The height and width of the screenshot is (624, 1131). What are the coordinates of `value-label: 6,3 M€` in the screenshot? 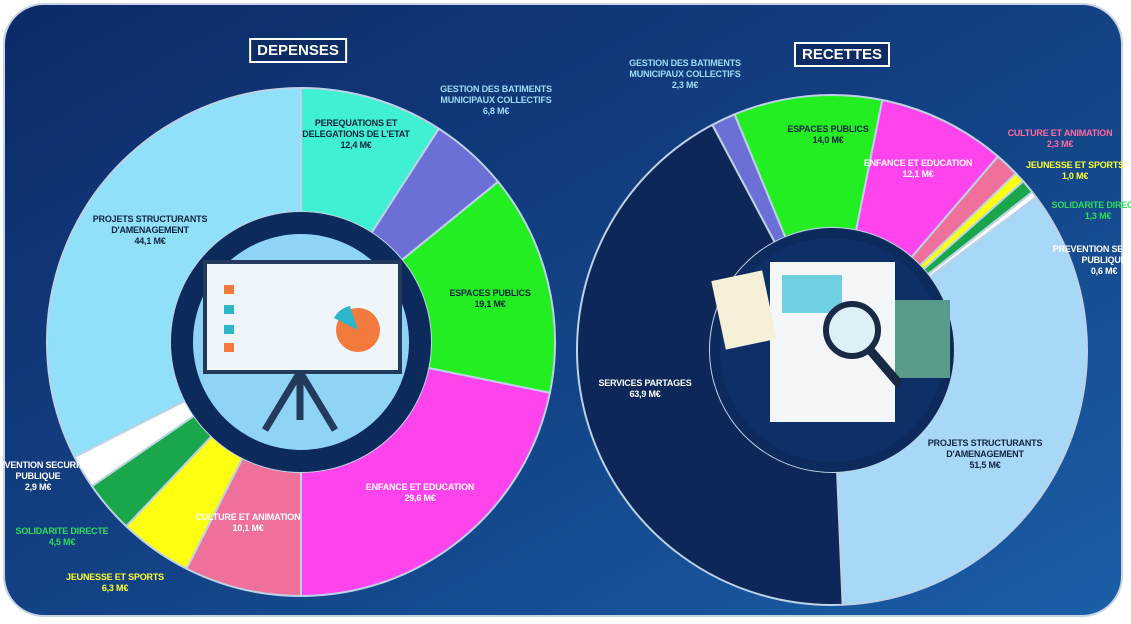 It's located at (115, 588).